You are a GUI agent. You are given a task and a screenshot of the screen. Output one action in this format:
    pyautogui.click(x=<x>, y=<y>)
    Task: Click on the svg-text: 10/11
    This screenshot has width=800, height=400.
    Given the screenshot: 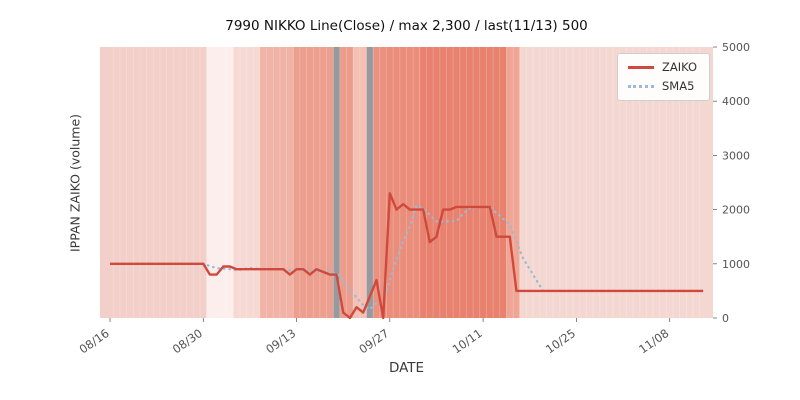 What is the action you would take?
    pyautogui.click(x=467, y=341)
    